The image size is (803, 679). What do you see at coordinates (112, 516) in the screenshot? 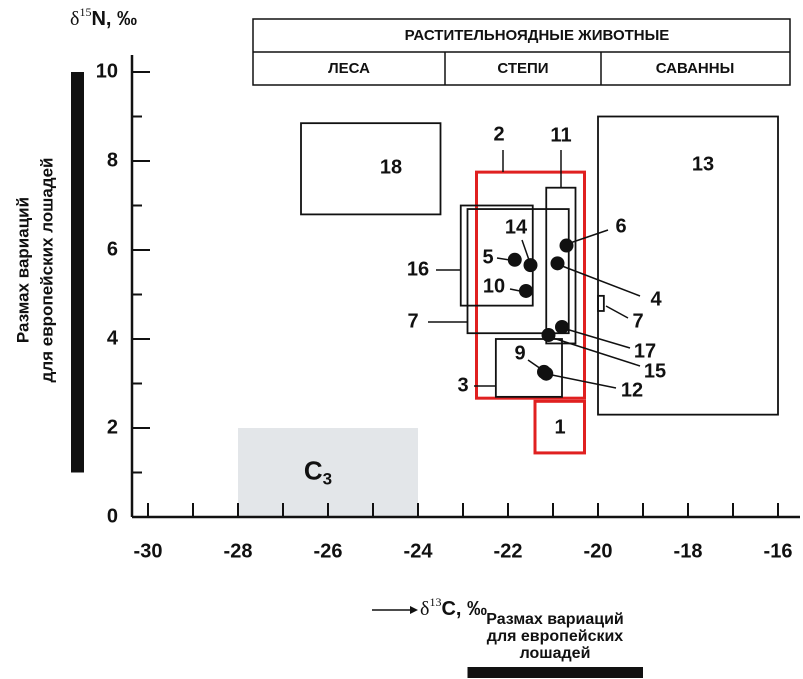
I see `y-tick-label: 0` at bounding box center [112, 516].